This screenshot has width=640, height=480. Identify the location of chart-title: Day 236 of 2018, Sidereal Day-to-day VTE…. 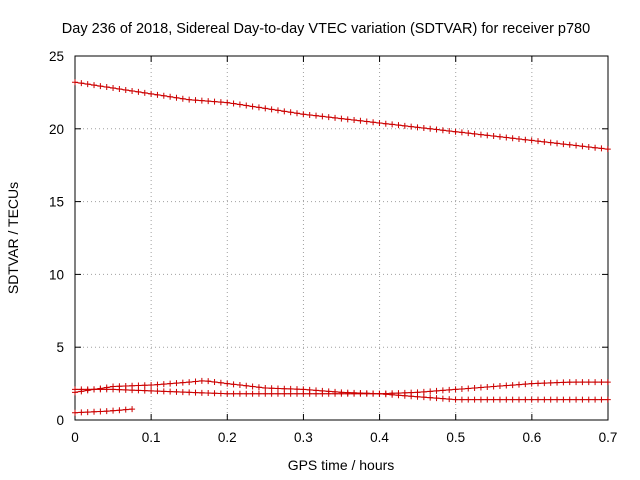
(326, 29).